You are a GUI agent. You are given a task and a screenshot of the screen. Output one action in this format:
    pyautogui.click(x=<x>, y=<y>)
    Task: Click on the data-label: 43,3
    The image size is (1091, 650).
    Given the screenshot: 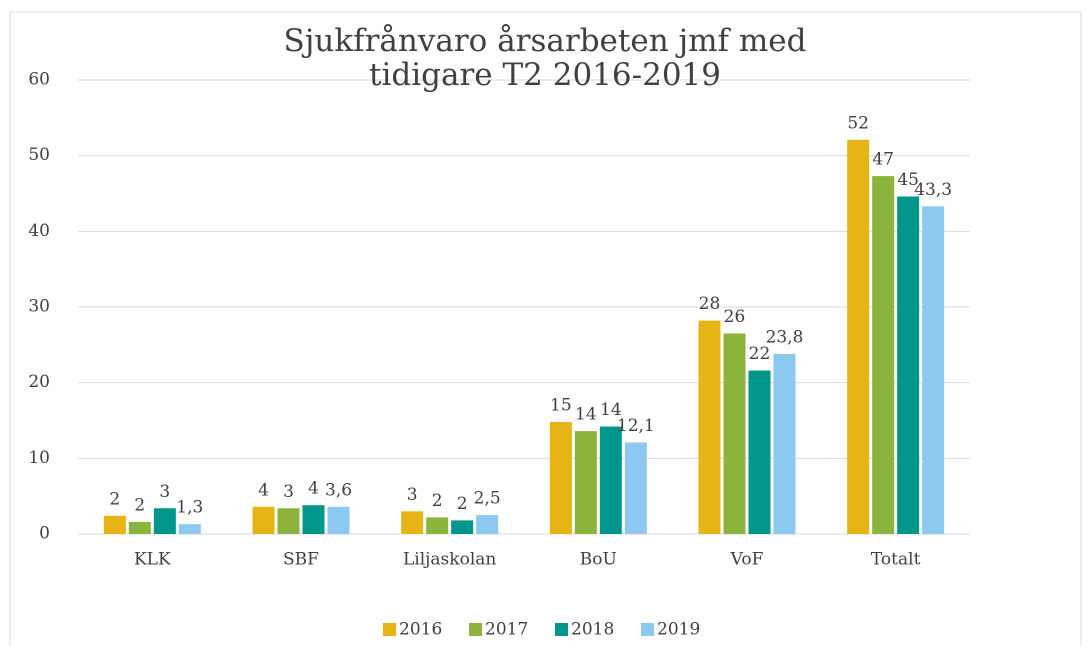 What is the action you would take?
    pyautogui.click(x=933, y=190)
    